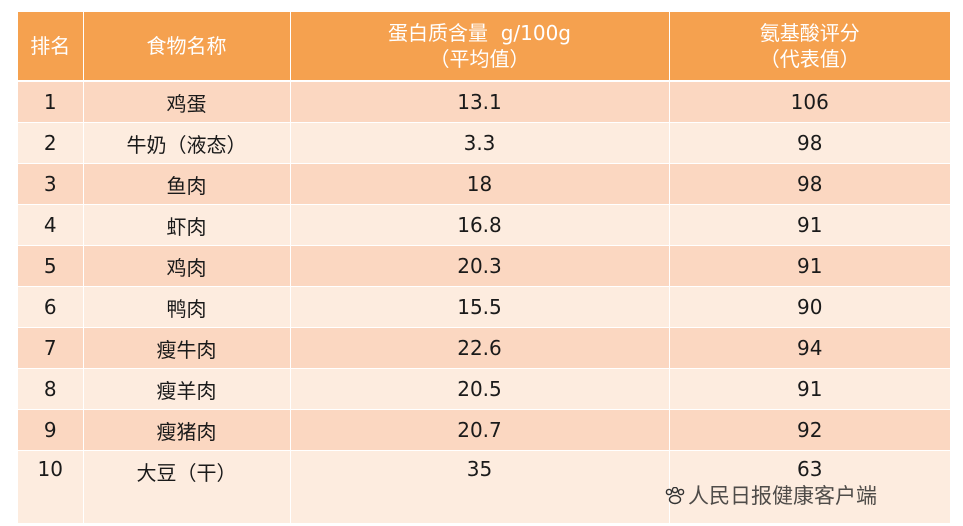 This screenshot has width=963, height=526. Describe the element at coordinates (187, 225) in the screenshot. I see `food-cell: 虾肉` at that location.